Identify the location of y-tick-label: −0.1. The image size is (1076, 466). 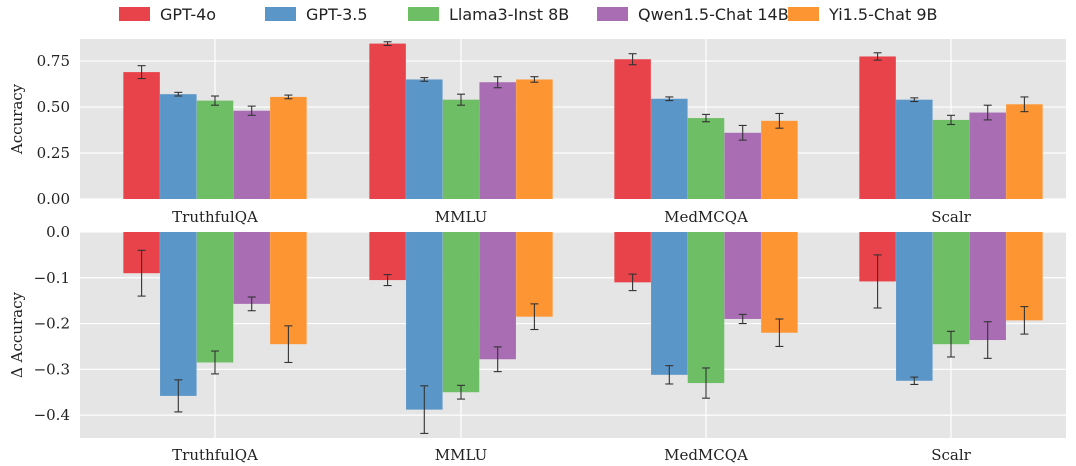
(52, 278).